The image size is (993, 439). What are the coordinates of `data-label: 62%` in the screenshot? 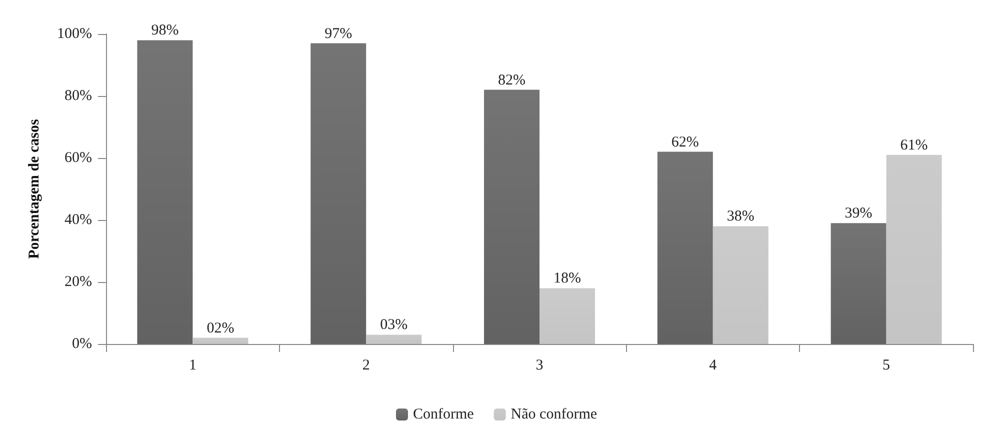 It's located at (685, 142).